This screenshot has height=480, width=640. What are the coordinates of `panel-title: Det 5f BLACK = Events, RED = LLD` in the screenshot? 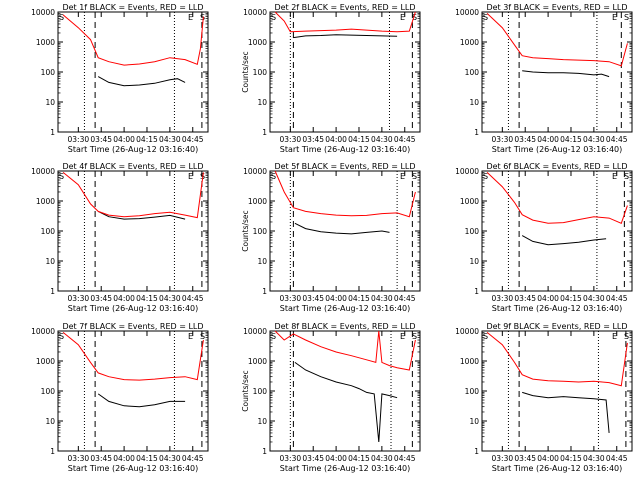 It's located at (344, 166).